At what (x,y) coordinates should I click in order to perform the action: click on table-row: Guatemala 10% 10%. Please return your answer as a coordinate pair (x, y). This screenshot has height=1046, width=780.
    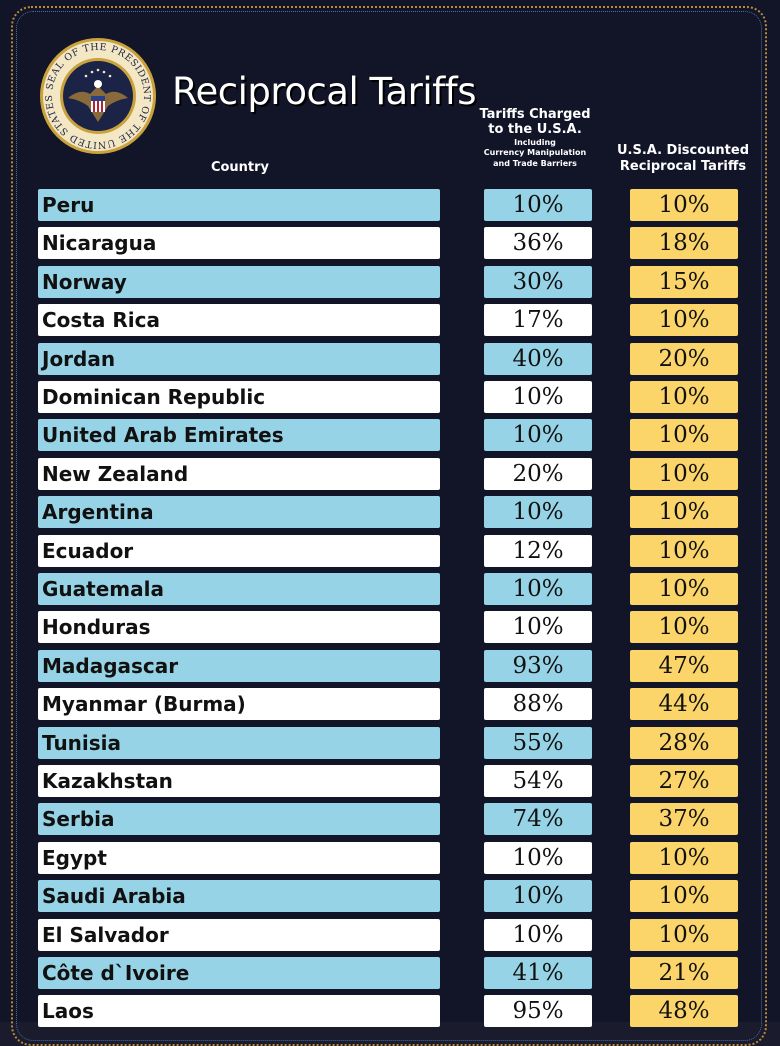
    Looking at the image, I should click on (390, 589).